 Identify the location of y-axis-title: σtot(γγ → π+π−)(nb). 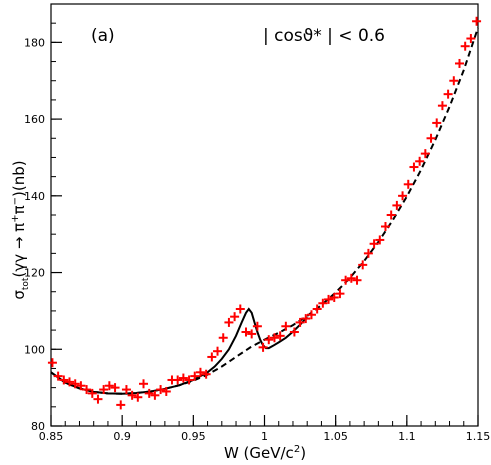
(20, 229).